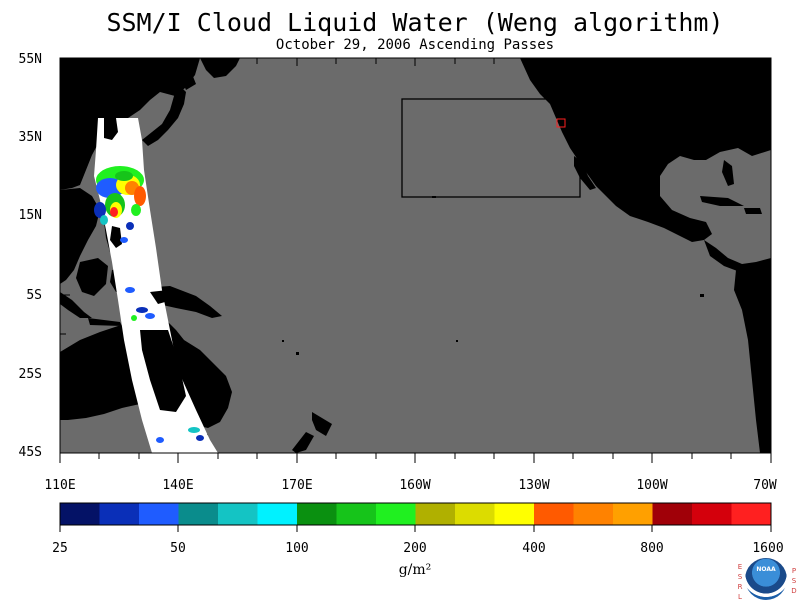  I want to click on lat-label-35n: 35N, so click(30, 137).